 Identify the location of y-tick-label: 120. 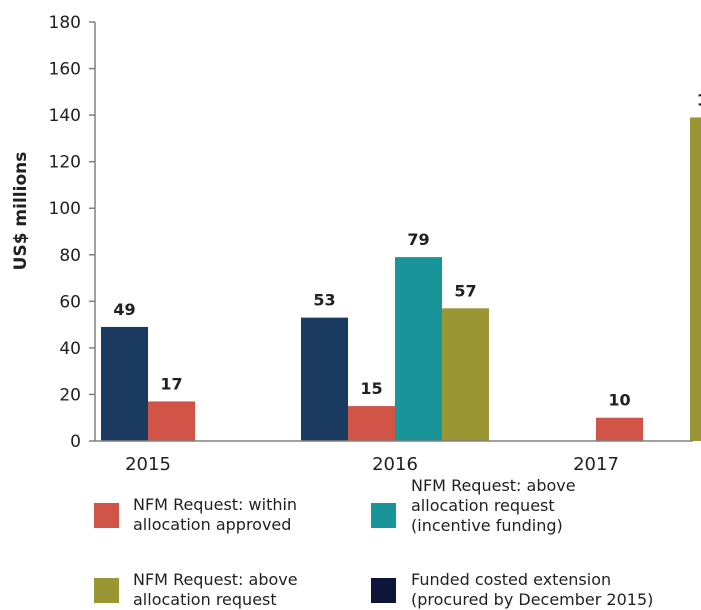
(65, 163).